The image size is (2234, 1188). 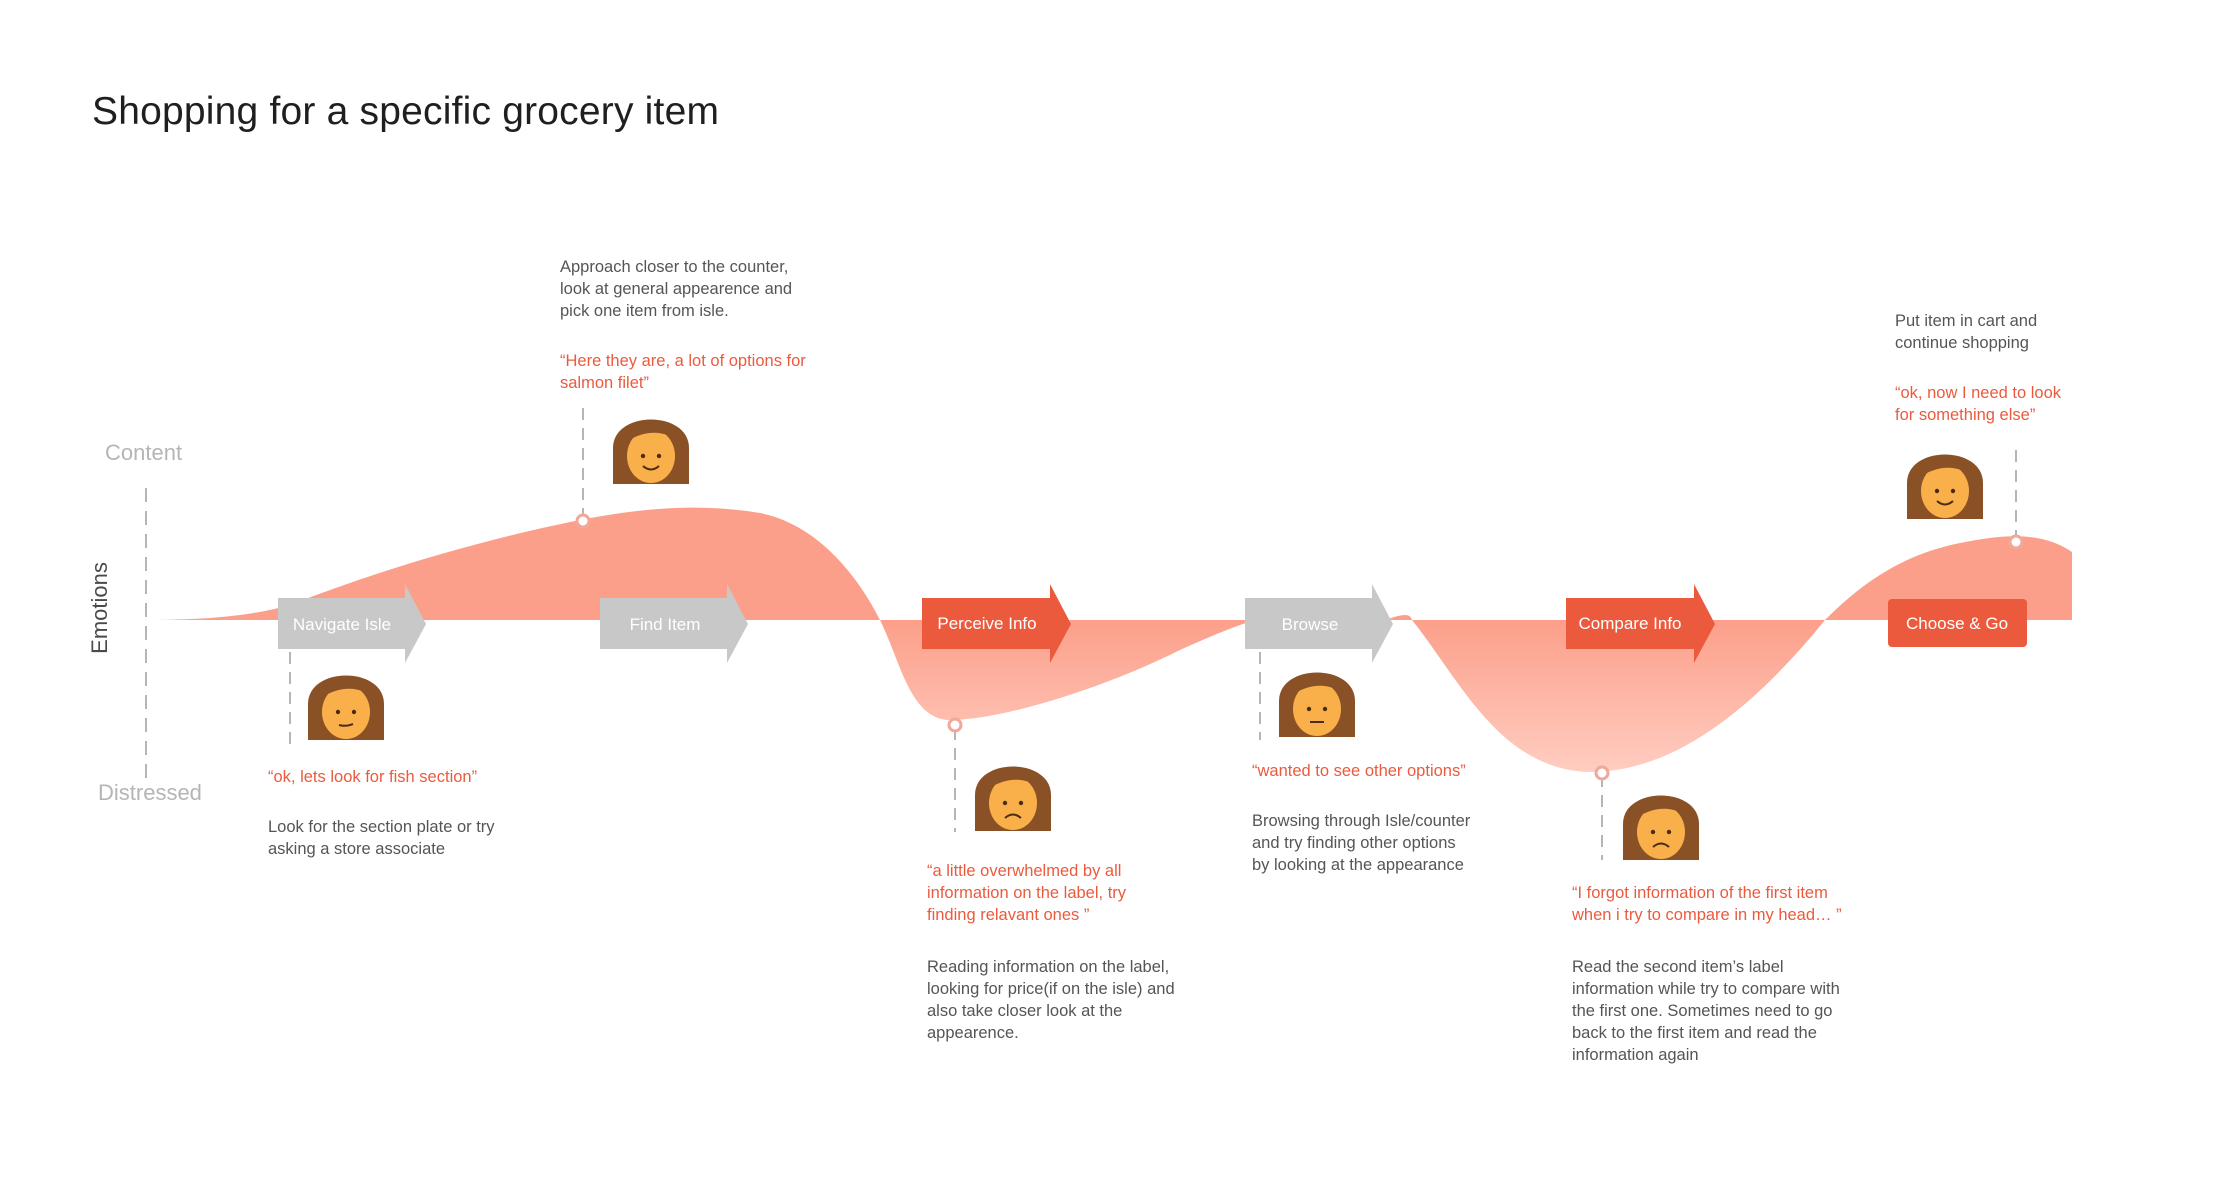 I want to click on curve-markers, so click(x=1299, y=647).